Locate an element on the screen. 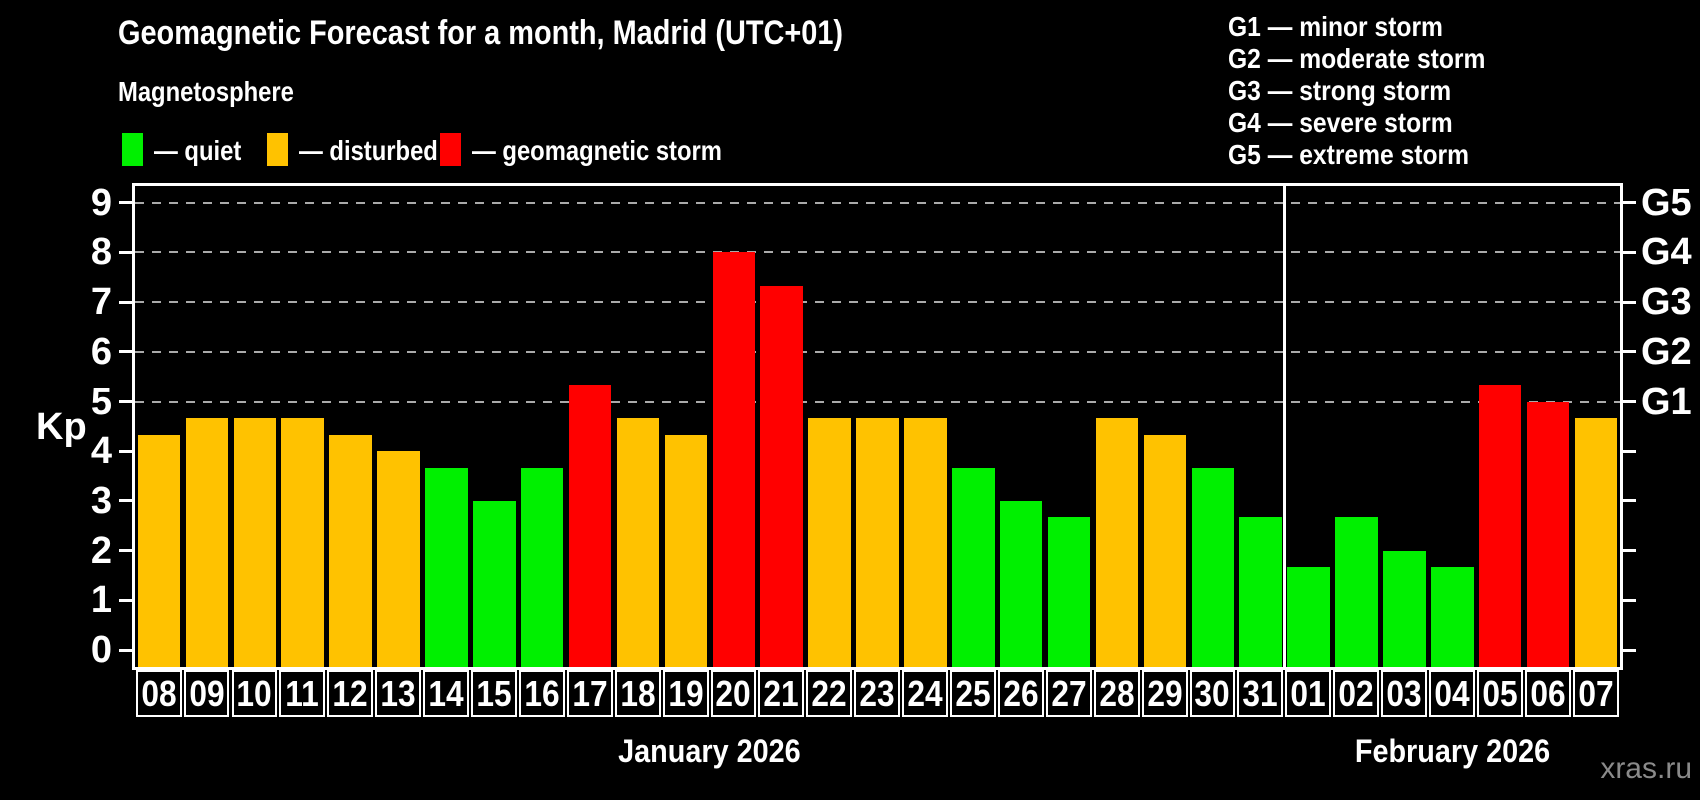 The width and height of the screenshot is (1700, 800). day-label-27-text: 27 is located at coordinates (1069, 693).